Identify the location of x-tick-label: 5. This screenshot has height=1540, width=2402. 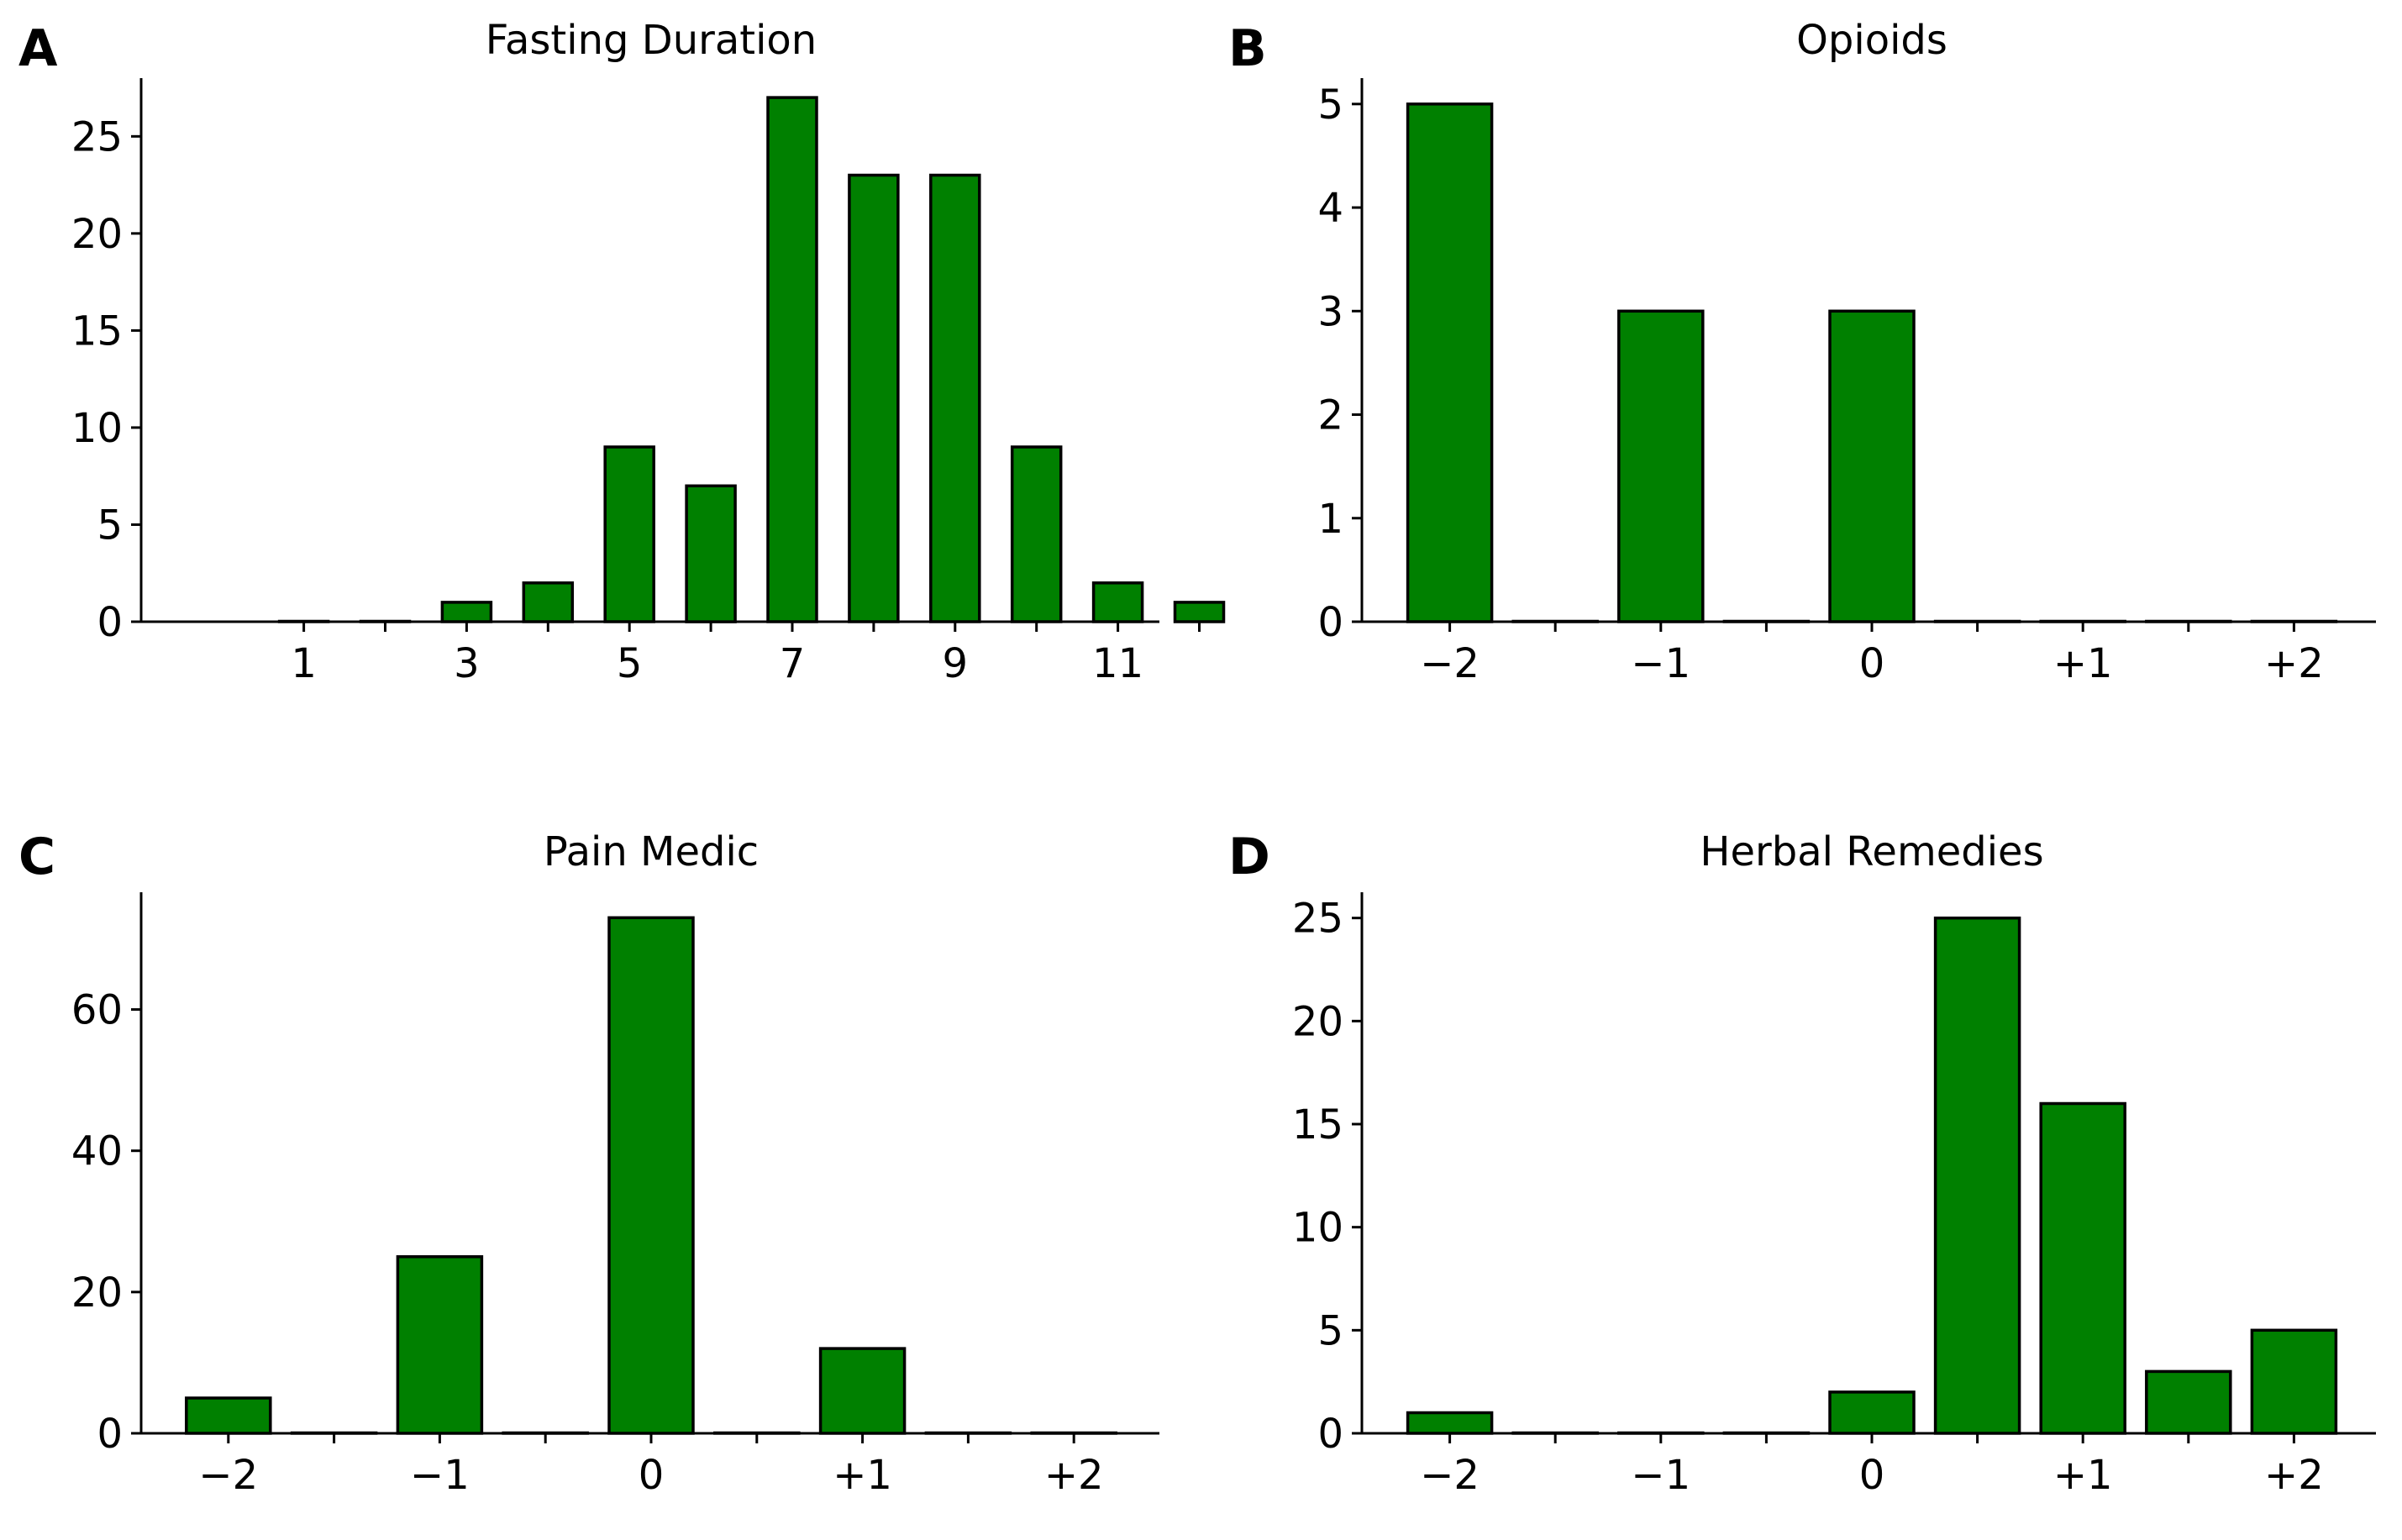
(630, 664).